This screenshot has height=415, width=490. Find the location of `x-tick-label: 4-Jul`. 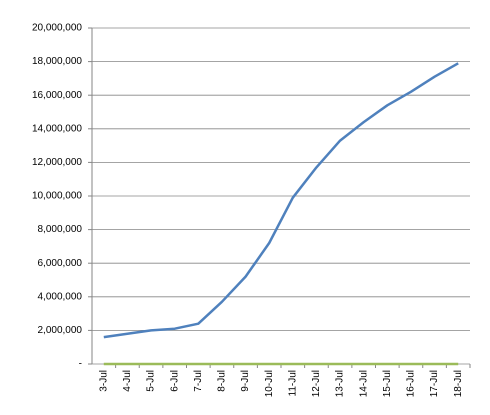

x-tick-label: 4-Jul is located at coordinates (127, 381).